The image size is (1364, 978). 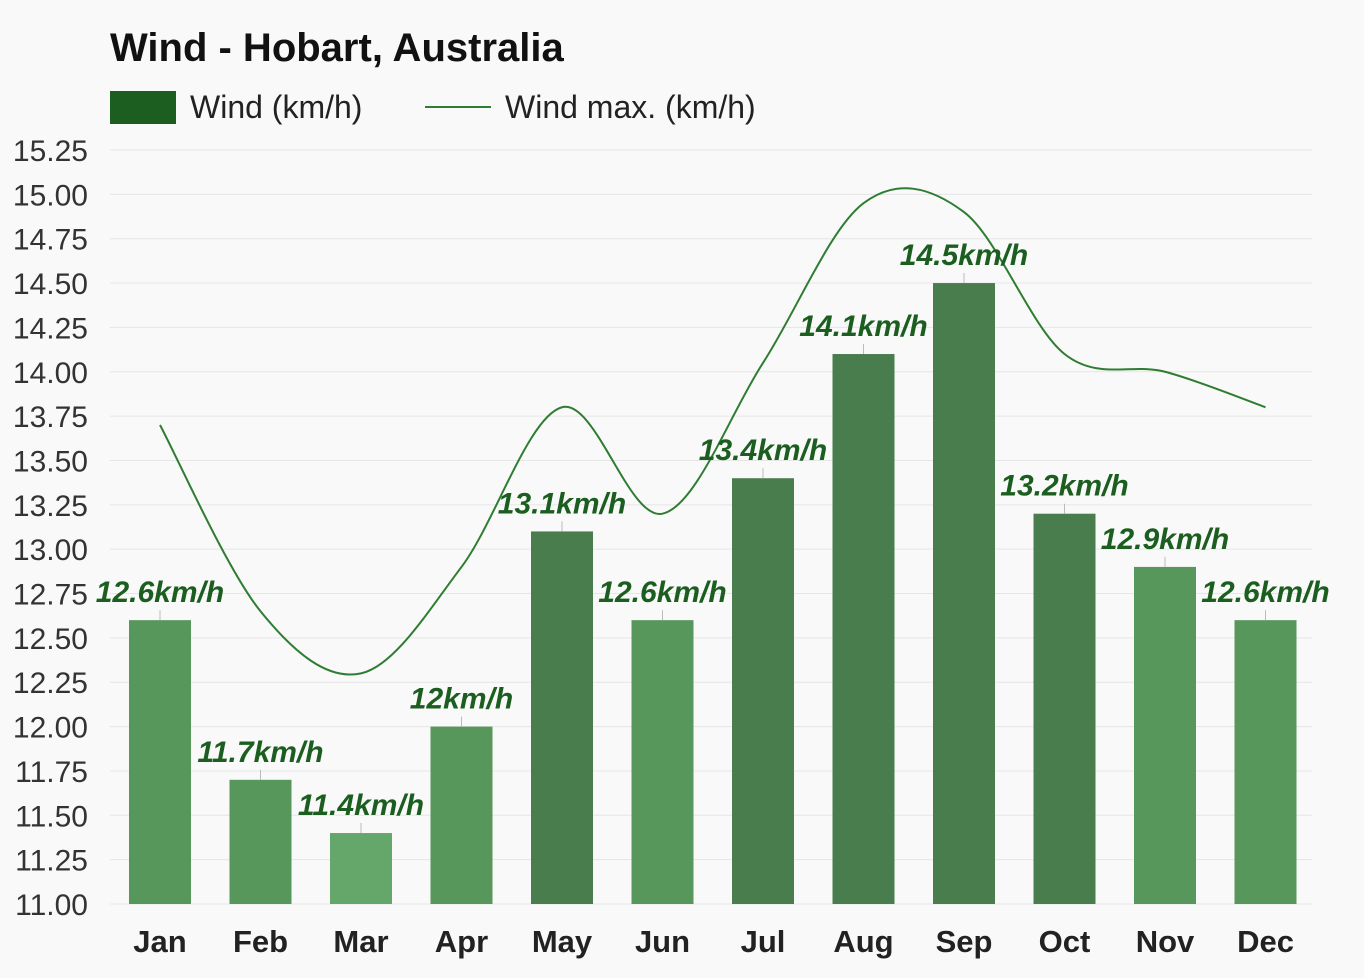 What do you see at coordinates (50, 417) in the screenshot?
I see `y-tick-label: 13.75` at bounding box center [50, 417].